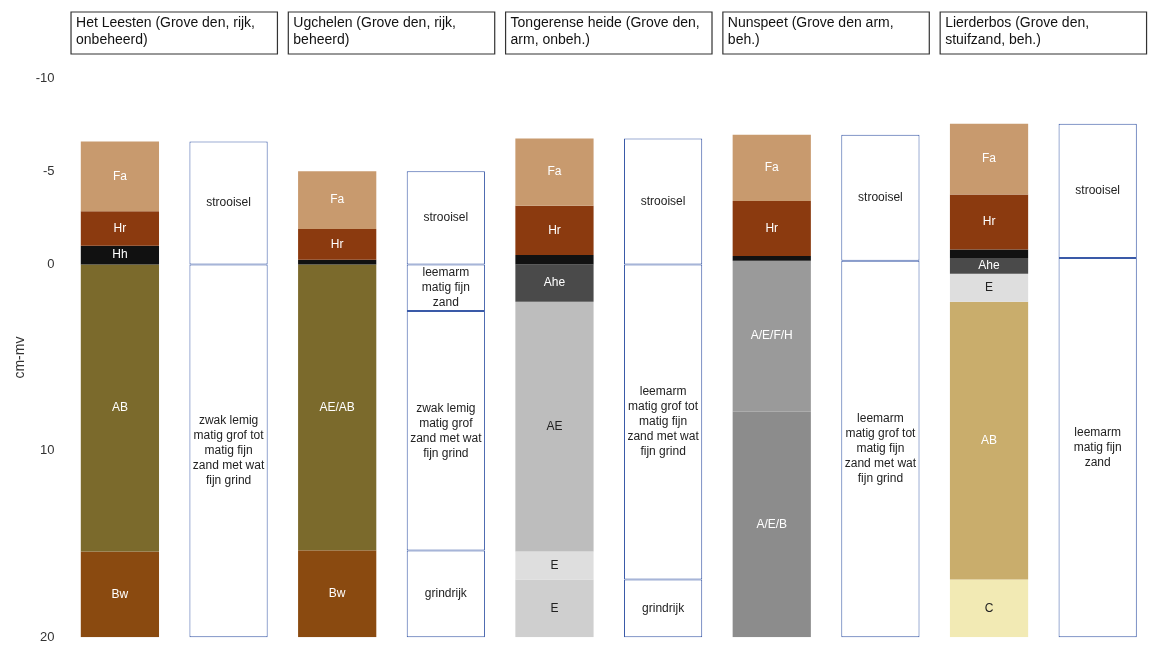 The width and height of the screenshot is (1166, 658). What do you see at coordinates (1017, 30) in the screenshot?
I see `x-tick-label: Lierderbos (Grove den, stuifzand, beh.)` at bounding box center [1017, 30].